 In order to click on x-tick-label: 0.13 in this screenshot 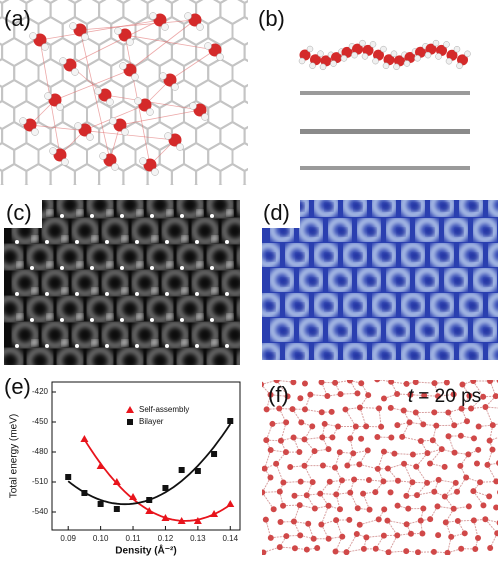, I will do `click(198, 538)`.